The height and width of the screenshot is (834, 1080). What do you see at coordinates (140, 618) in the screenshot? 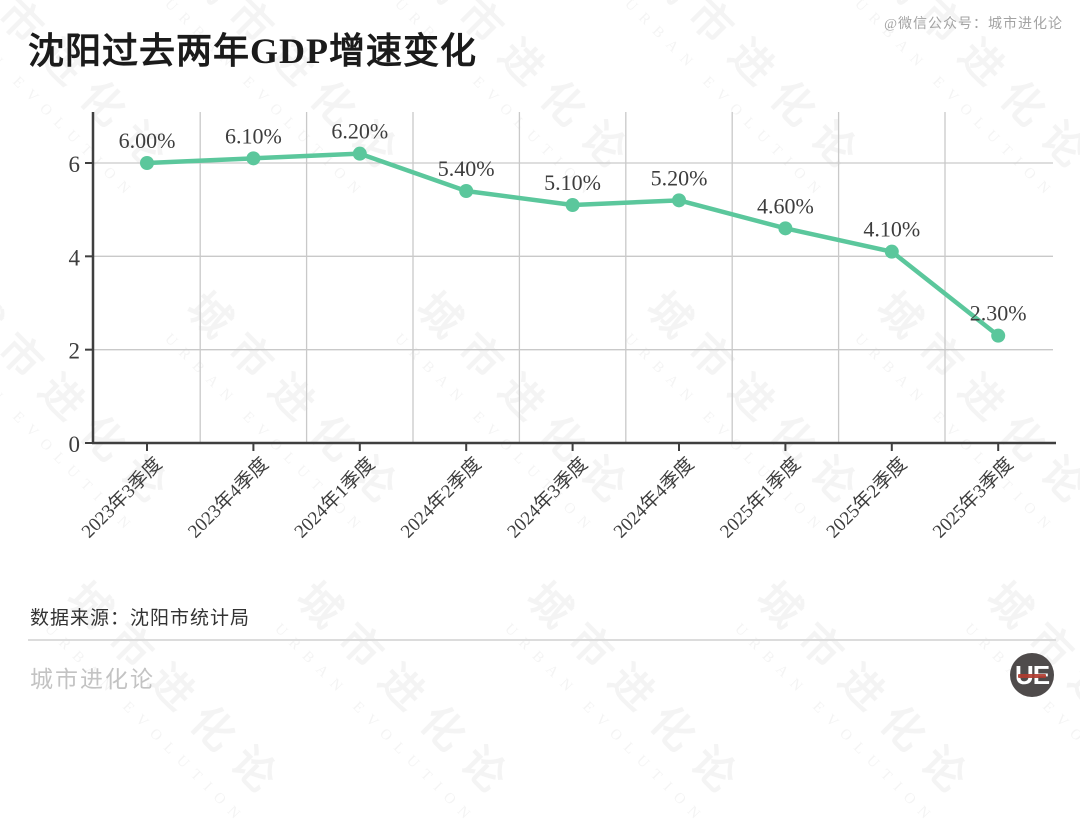
I see `data-source-note: 数据来源：沈阳市统计局` at bounding box center [140, 618].